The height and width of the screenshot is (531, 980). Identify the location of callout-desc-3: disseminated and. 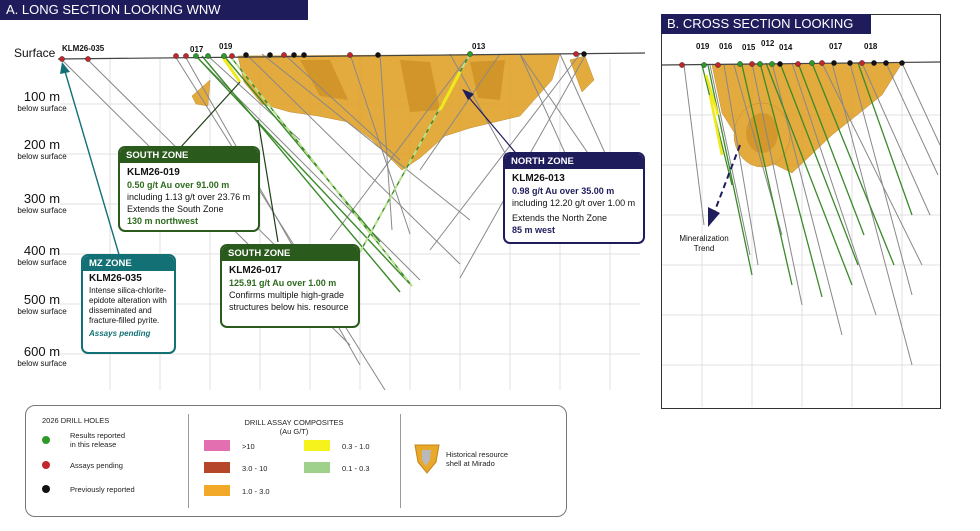
(120, 310).